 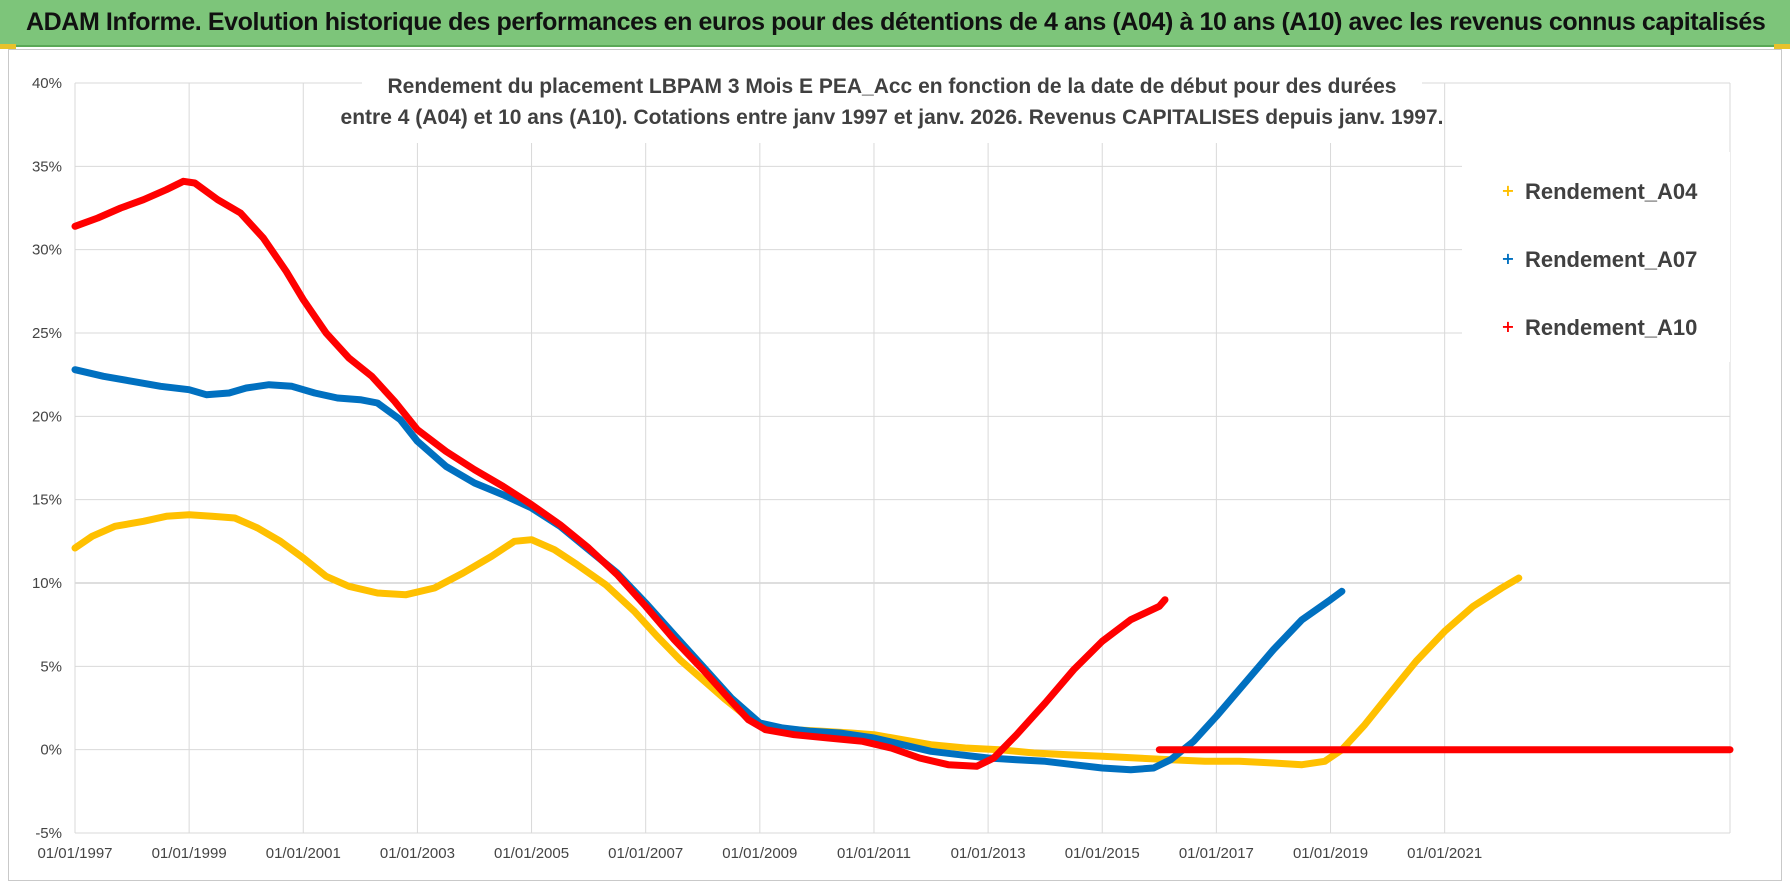 What do you see at coordinates (303, 853) in the screenshot?
I see `x-tick-label: 01/01/2001` at bounding box center [303, 853].